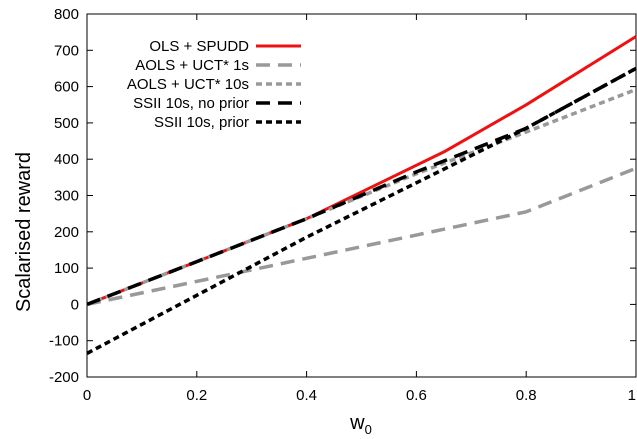 The image size is (637, 439). What do you see at coordinates (201, 122) in the screenshot?
I see `legend-label: SSII 10s, prior` at bounding box center [201, 122].